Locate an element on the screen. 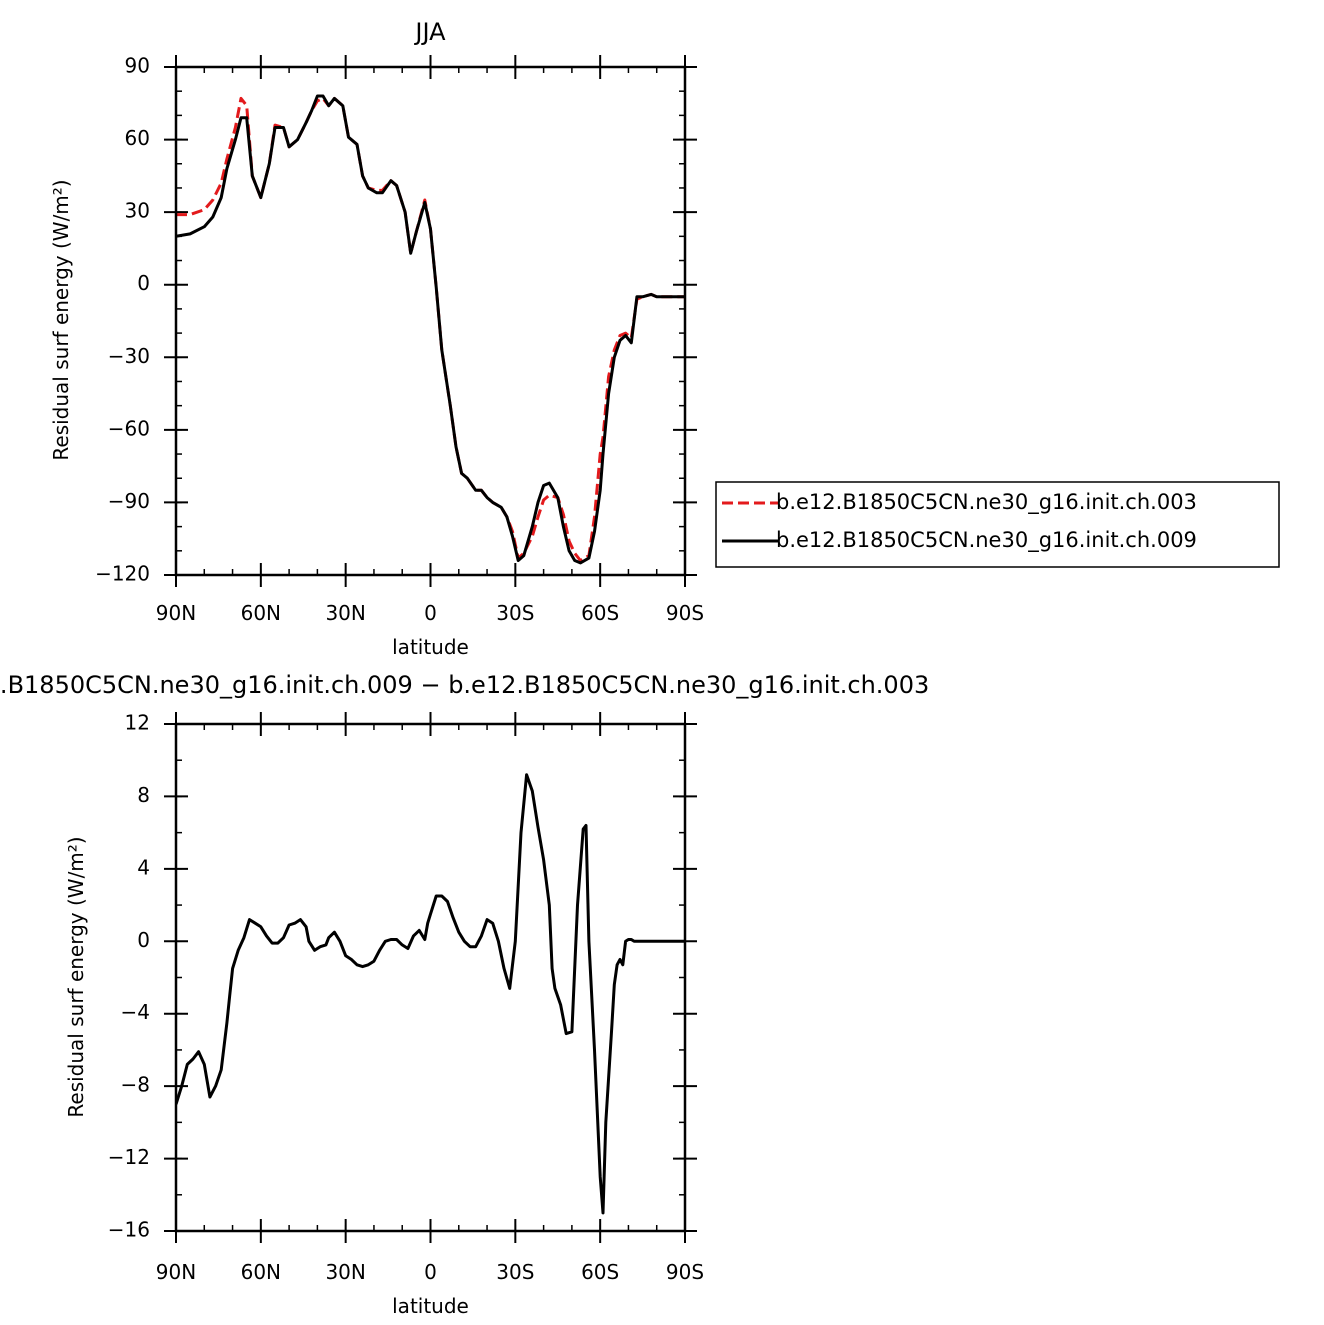 Image resolution: width=1324 pixels, height=1325 pixels. y-tick-label: −4 is located at coordinates (135, 1012).